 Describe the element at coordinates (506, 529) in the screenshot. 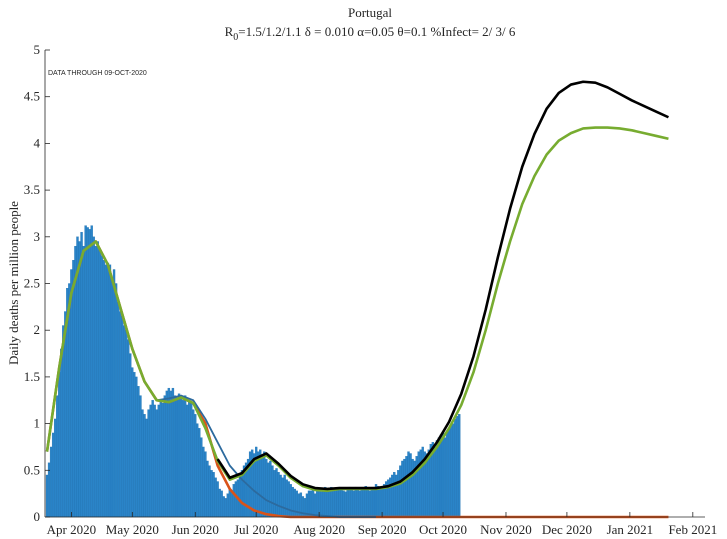

I see `x-tick-label: Nov 2020` at that location.